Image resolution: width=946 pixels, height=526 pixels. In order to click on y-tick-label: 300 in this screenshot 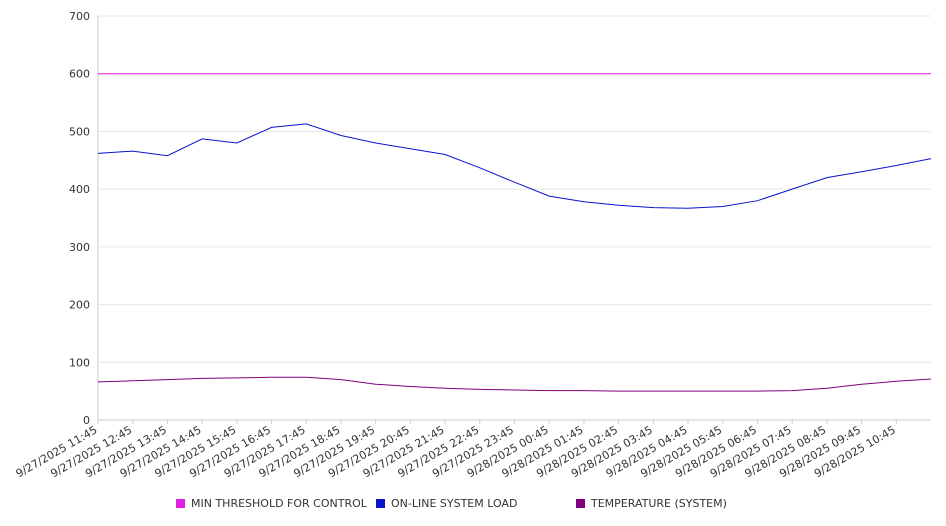, I will do `click(79, 247)`.